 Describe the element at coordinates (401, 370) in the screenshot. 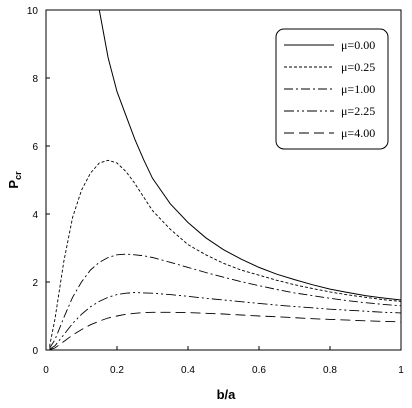

I see `x-tick-label: 1` at that location.